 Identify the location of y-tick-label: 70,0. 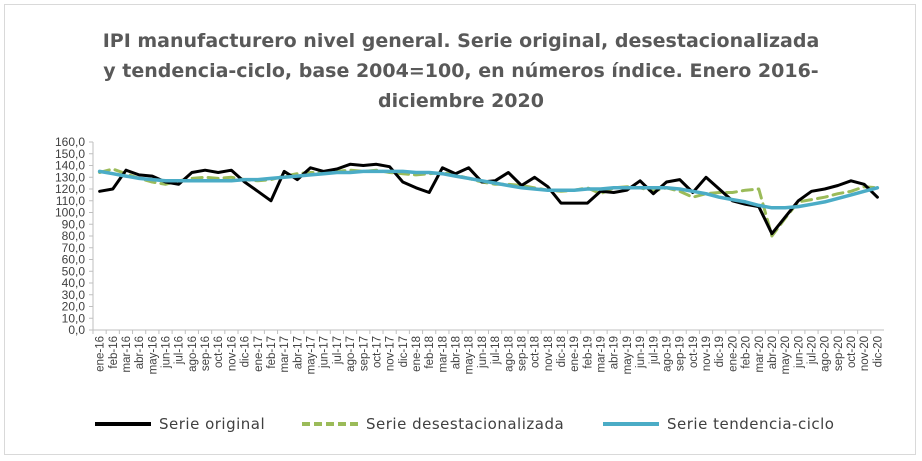
(74, 248).